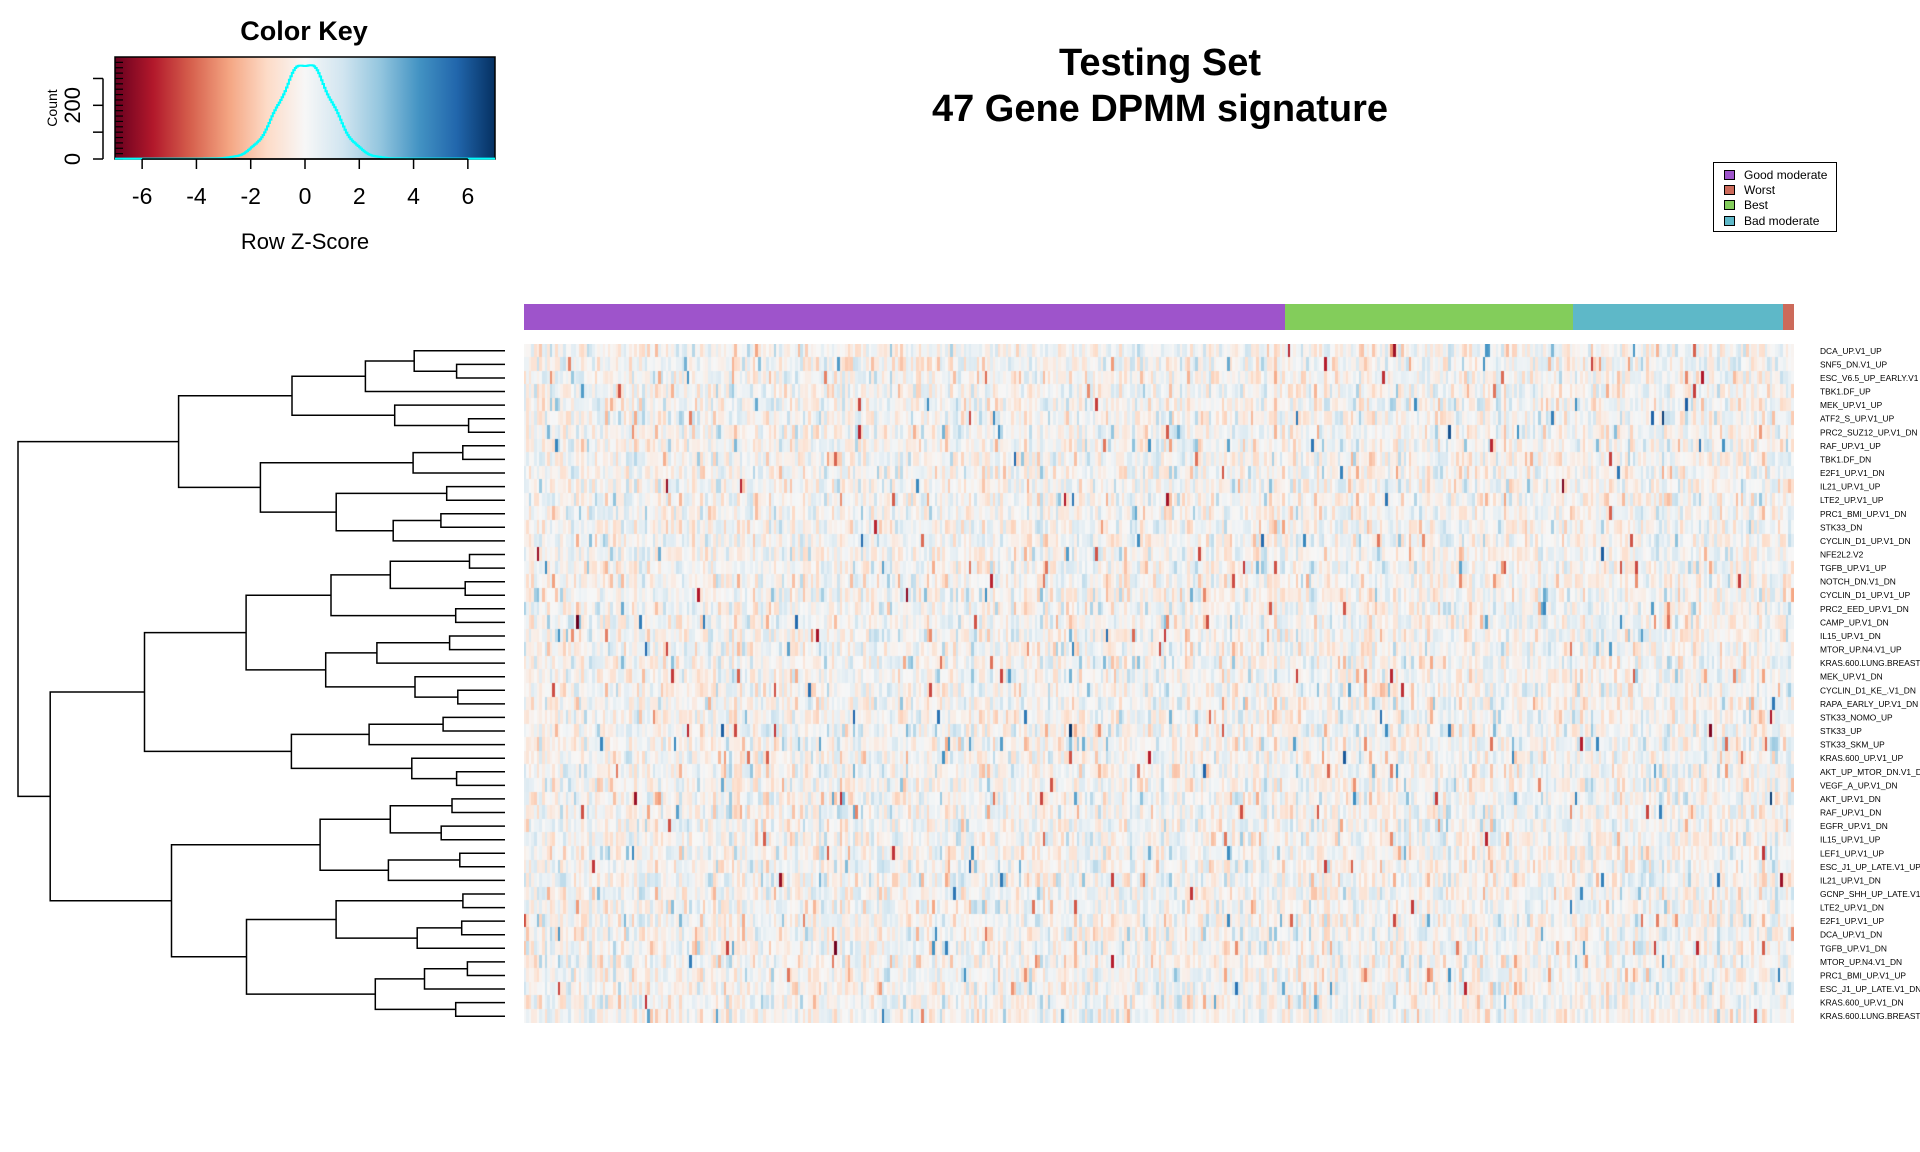 The width and height of the screenshot is (1920, 1152). What do you see at coordinates (1851, 677) in the screenshot?
I see `row-label: MEK_UP.V1_DN` at bounding box center [1851, 677].